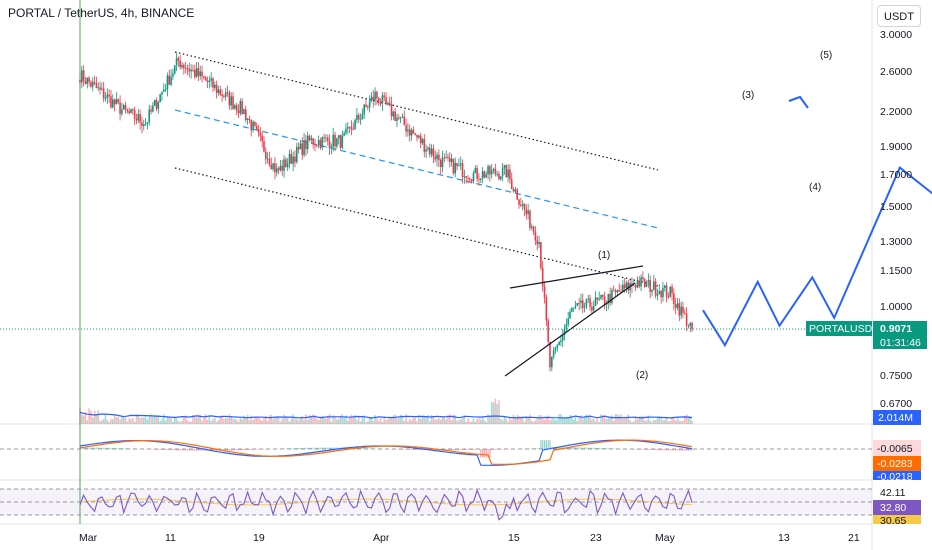  What do you see at coordinates (899, 16) in the screenshot?
I see `currency-button: USDT` at bounding box center [899, 16].